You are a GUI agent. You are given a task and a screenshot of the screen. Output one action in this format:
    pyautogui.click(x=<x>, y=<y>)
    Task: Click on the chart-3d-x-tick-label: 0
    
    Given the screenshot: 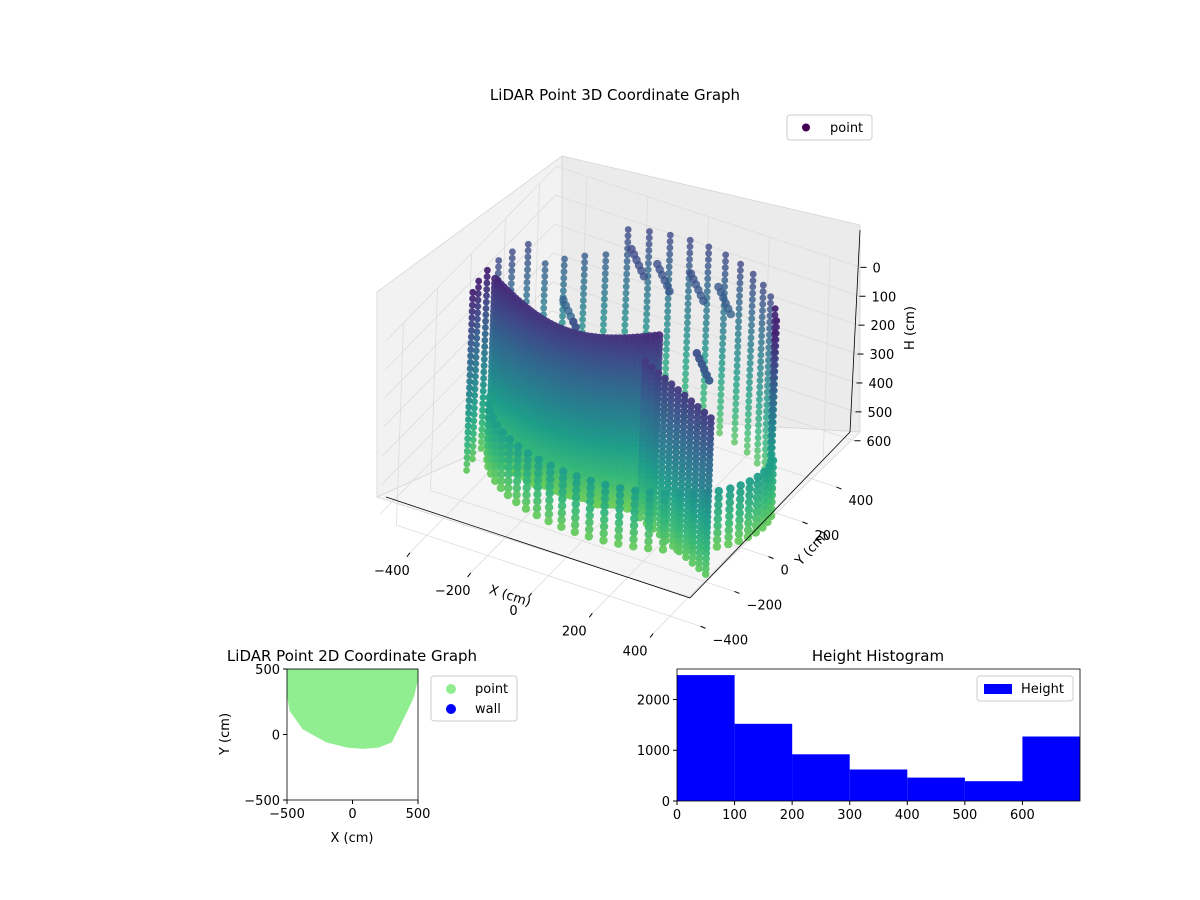 What is the action you would take?
    pyautogui.click(x=513, y=611)
    